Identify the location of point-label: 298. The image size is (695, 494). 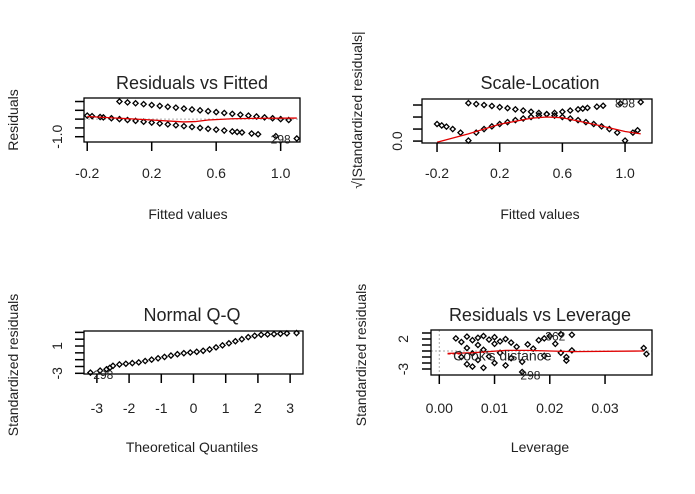
(103, 375).